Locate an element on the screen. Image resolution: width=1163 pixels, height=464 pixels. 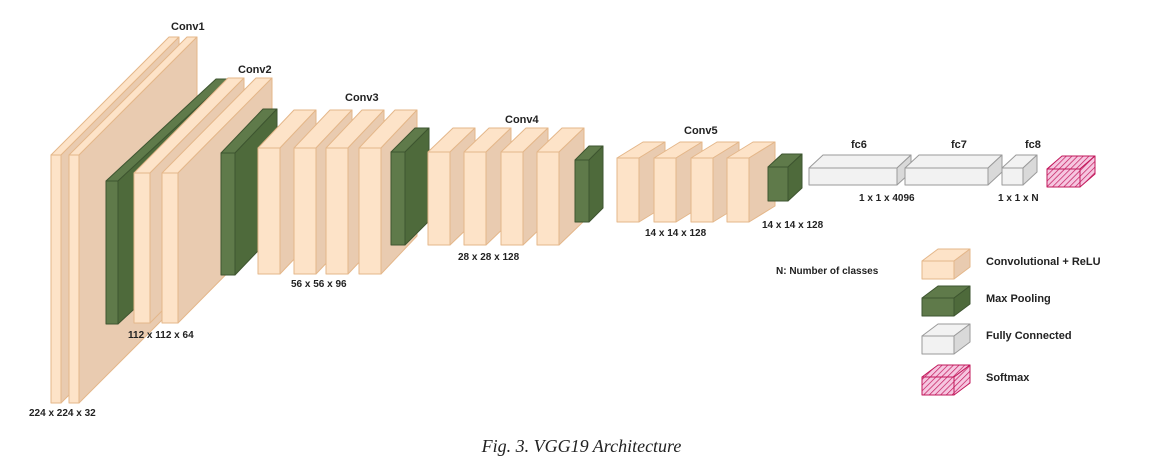
legend-label-conv: Convolutional + ReLU is located at coordinates (1043, 262).